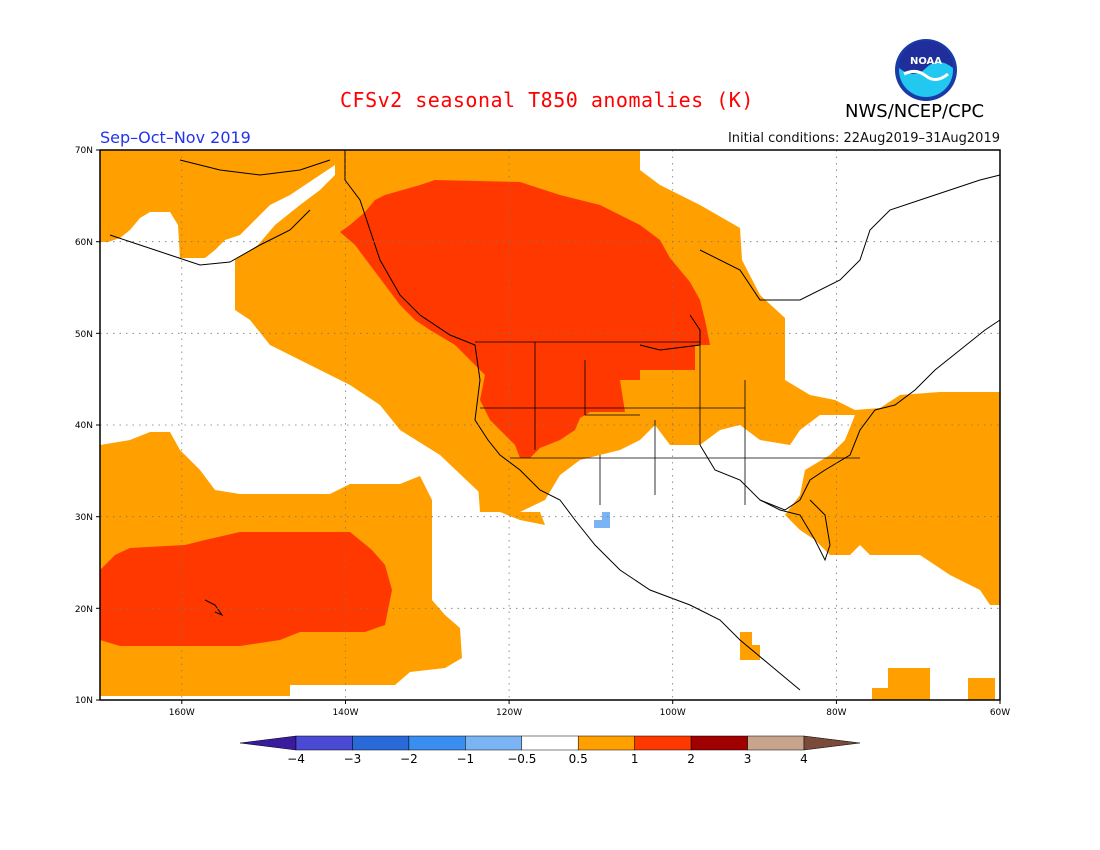 This screenshot has width=1100, height=850. Describe the element at coordinates (748, 759) in the screenshot. I see `colorbar-label: 3` at that location.